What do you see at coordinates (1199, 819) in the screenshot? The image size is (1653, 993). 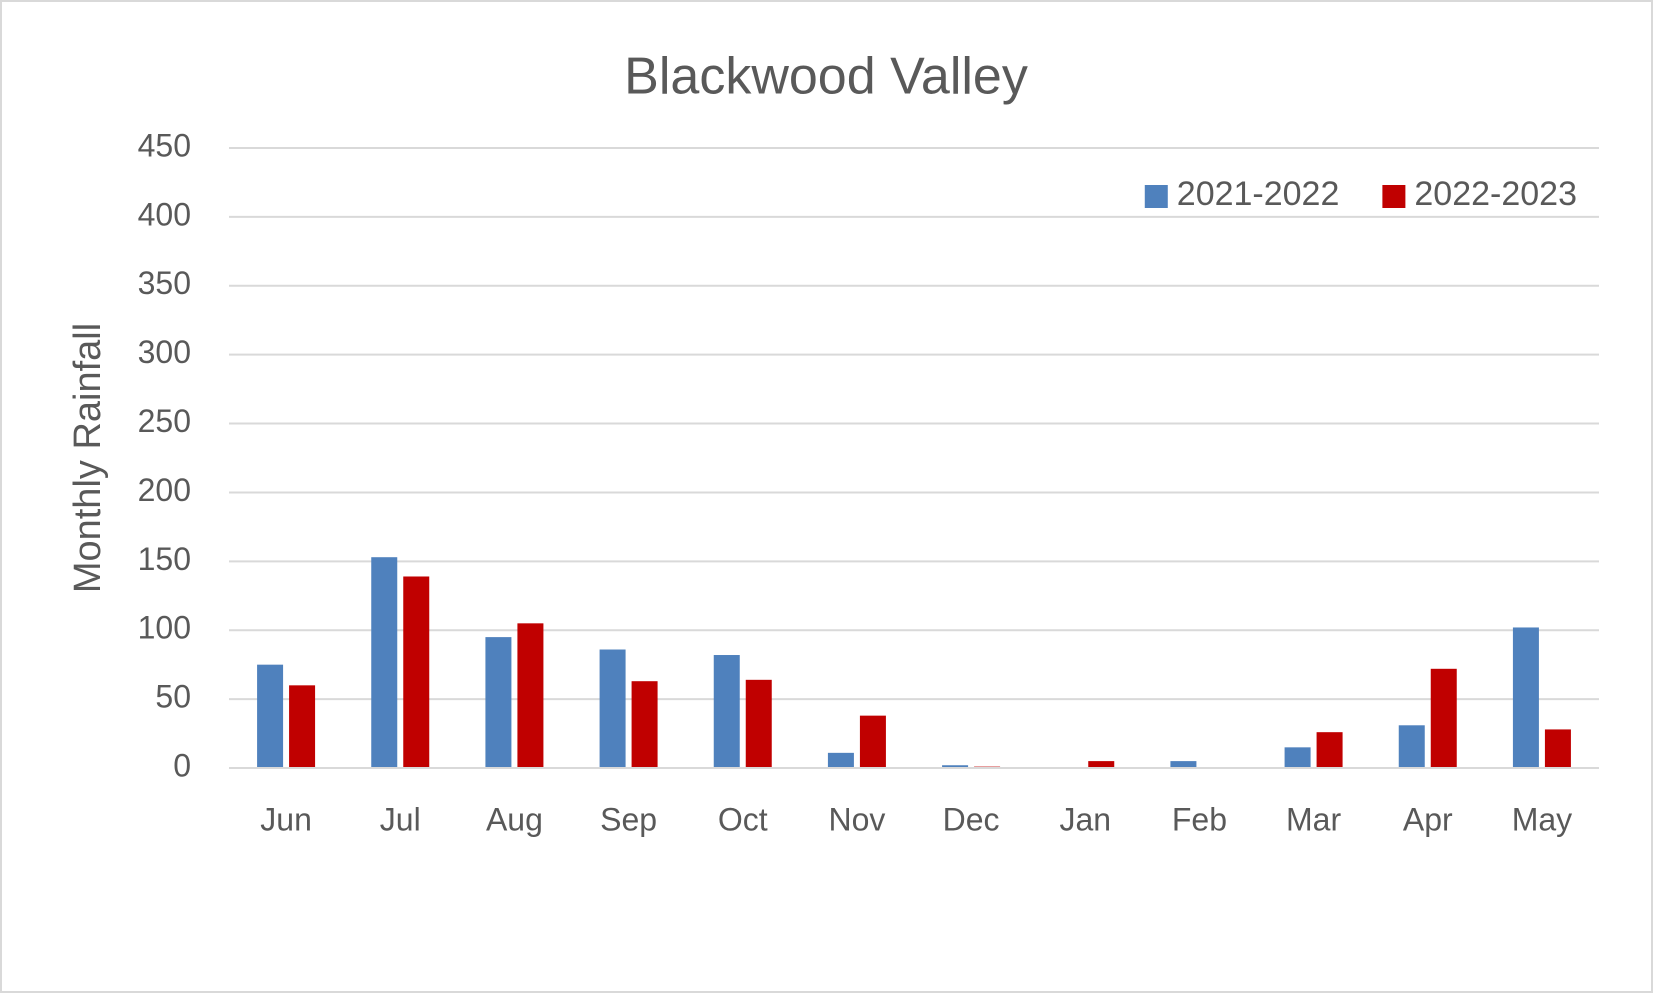 I see `x-tick-label: Feb` at bounding box center [1199, 819].